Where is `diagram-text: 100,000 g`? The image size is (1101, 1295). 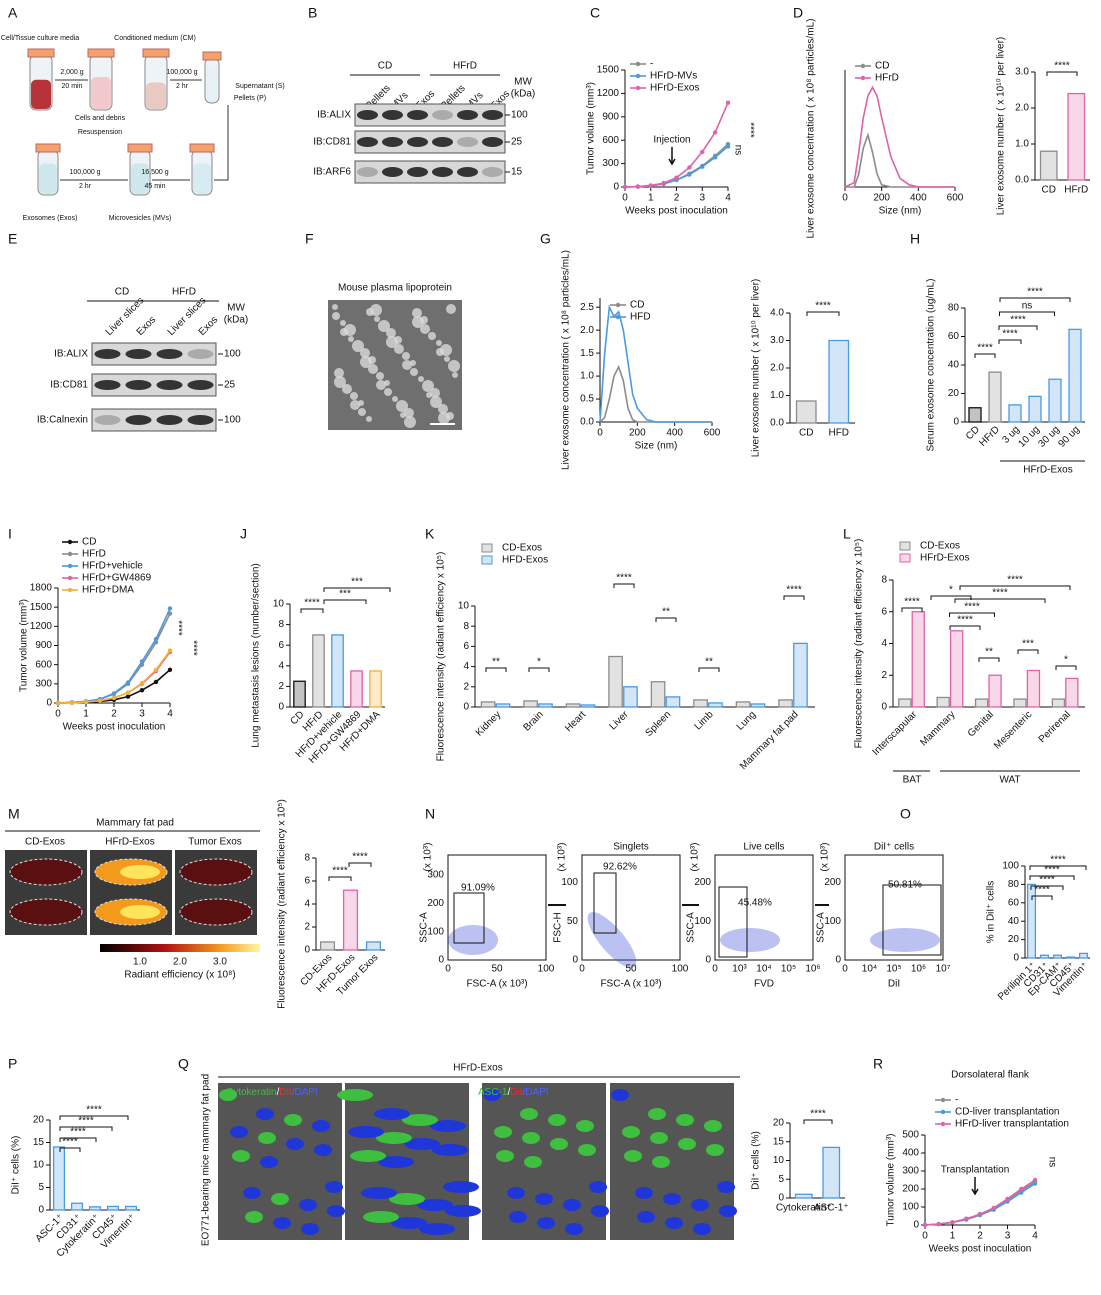
diagram-text: 100,000 g is located at coordinates (84, 172).